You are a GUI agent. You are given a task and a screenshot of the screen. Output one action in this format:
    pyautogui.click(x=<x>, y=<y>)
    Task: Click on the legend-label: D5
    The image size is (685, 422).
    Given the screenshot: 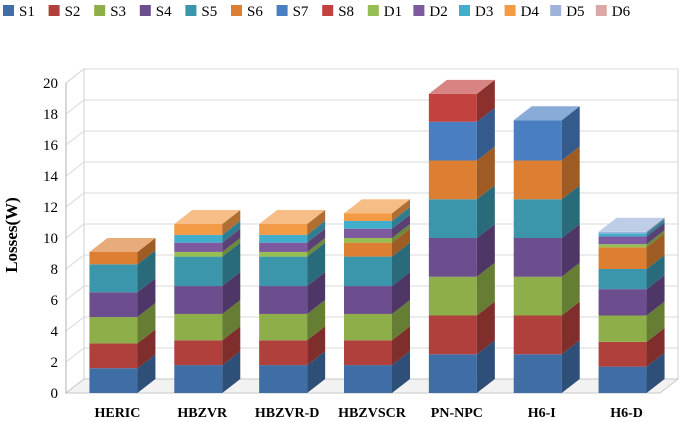 What is the action you would take?
    pyautogui.click(x=575, y=12)
    